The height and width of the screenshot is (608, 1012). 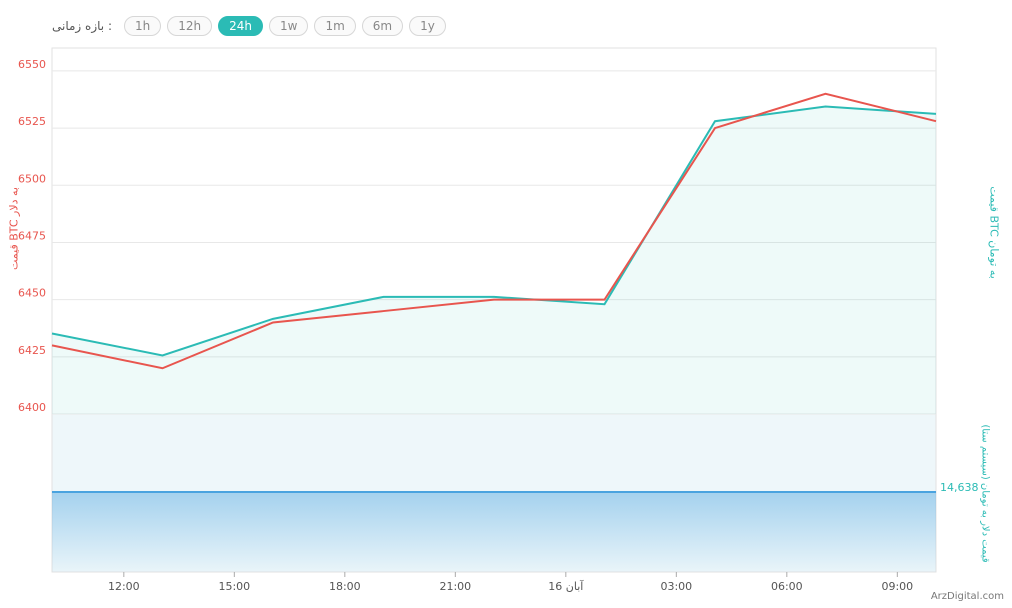 What do you see at coordinates (32, 407) in the screenshot?
I see `left-tick-label: 6400` at bounding box center [32, 407].